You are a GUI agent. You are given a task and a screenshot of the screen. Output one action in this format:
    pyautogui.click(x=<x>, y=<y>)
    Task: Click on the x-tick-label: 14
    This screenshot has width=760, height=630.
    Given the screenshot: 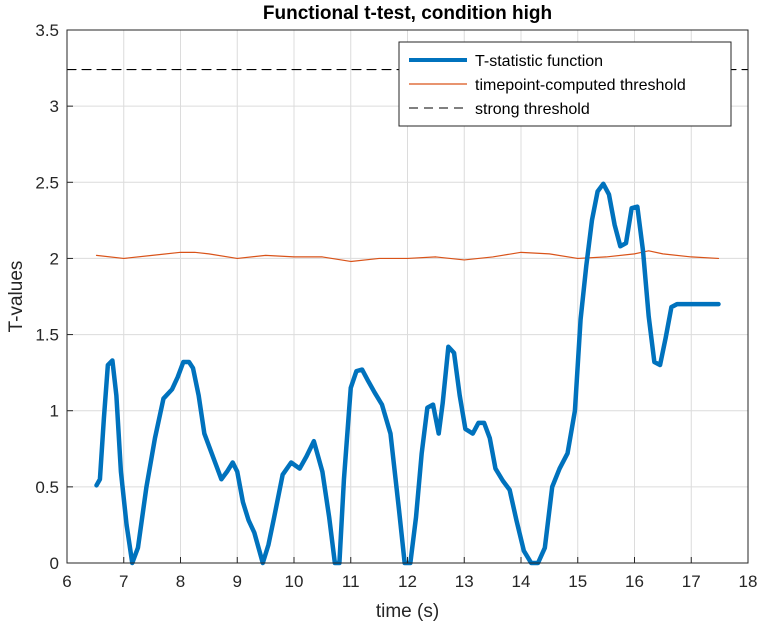 What is the action you would take?
    pyautogui.click(x=521, y=581)
    